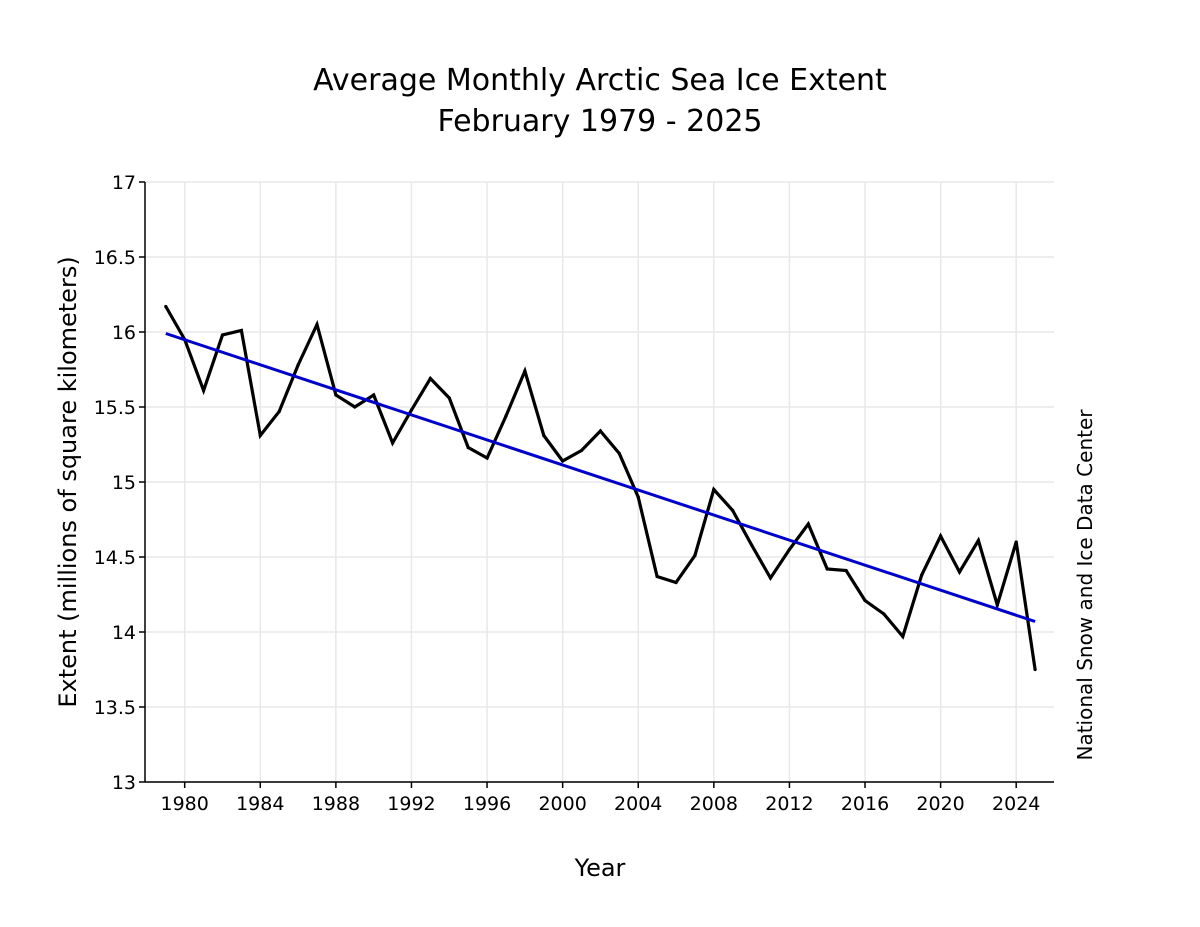  Describe the element at coordinates (115, 408) in the screenshot. I see `y-tick-label: 15.5` at that location.